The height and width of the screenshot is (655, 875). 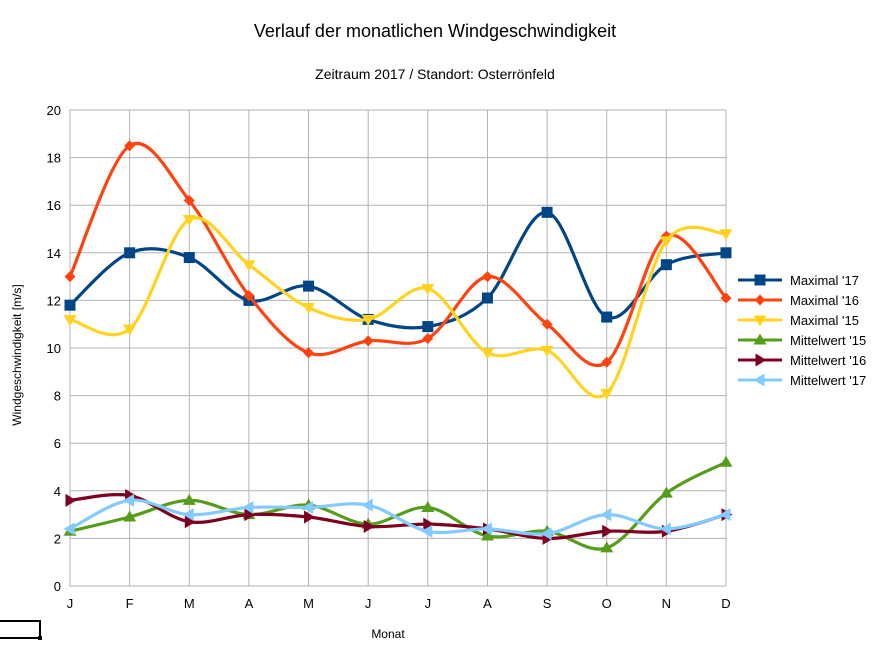 What do you see at coordinates (388, 634) in the screenshot?
I see `x-axis-label: Monat` at bounding box center [388, 634].